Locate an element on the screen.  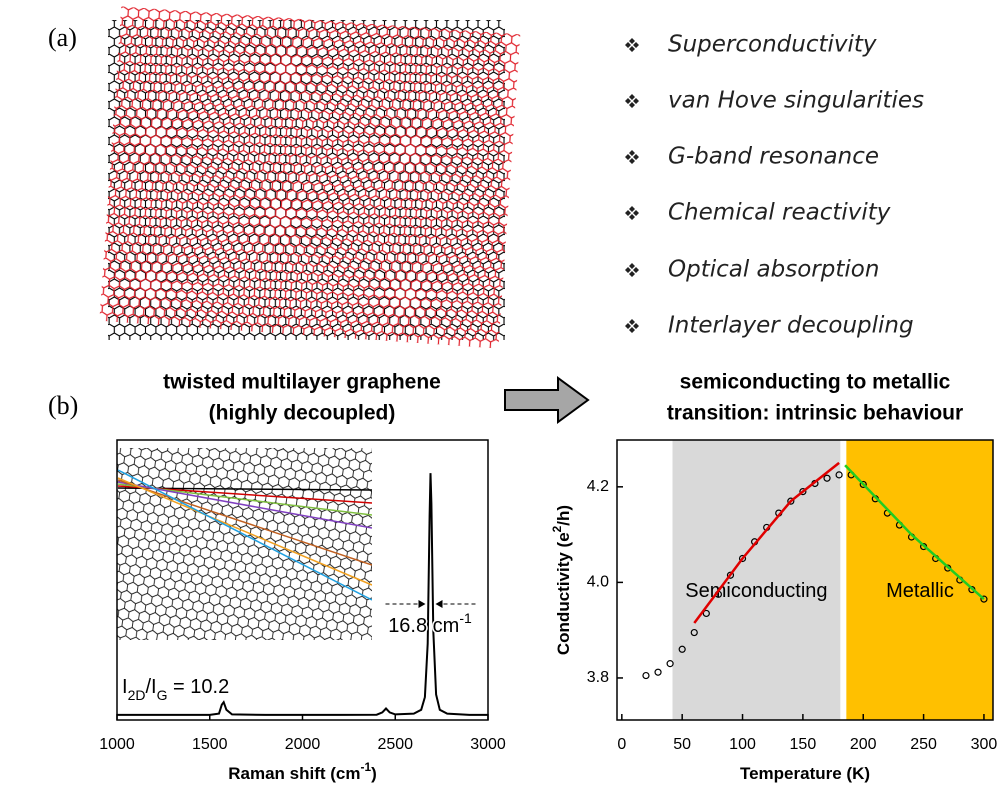
annotation-part: 2D is located at coordinates (137, 695).